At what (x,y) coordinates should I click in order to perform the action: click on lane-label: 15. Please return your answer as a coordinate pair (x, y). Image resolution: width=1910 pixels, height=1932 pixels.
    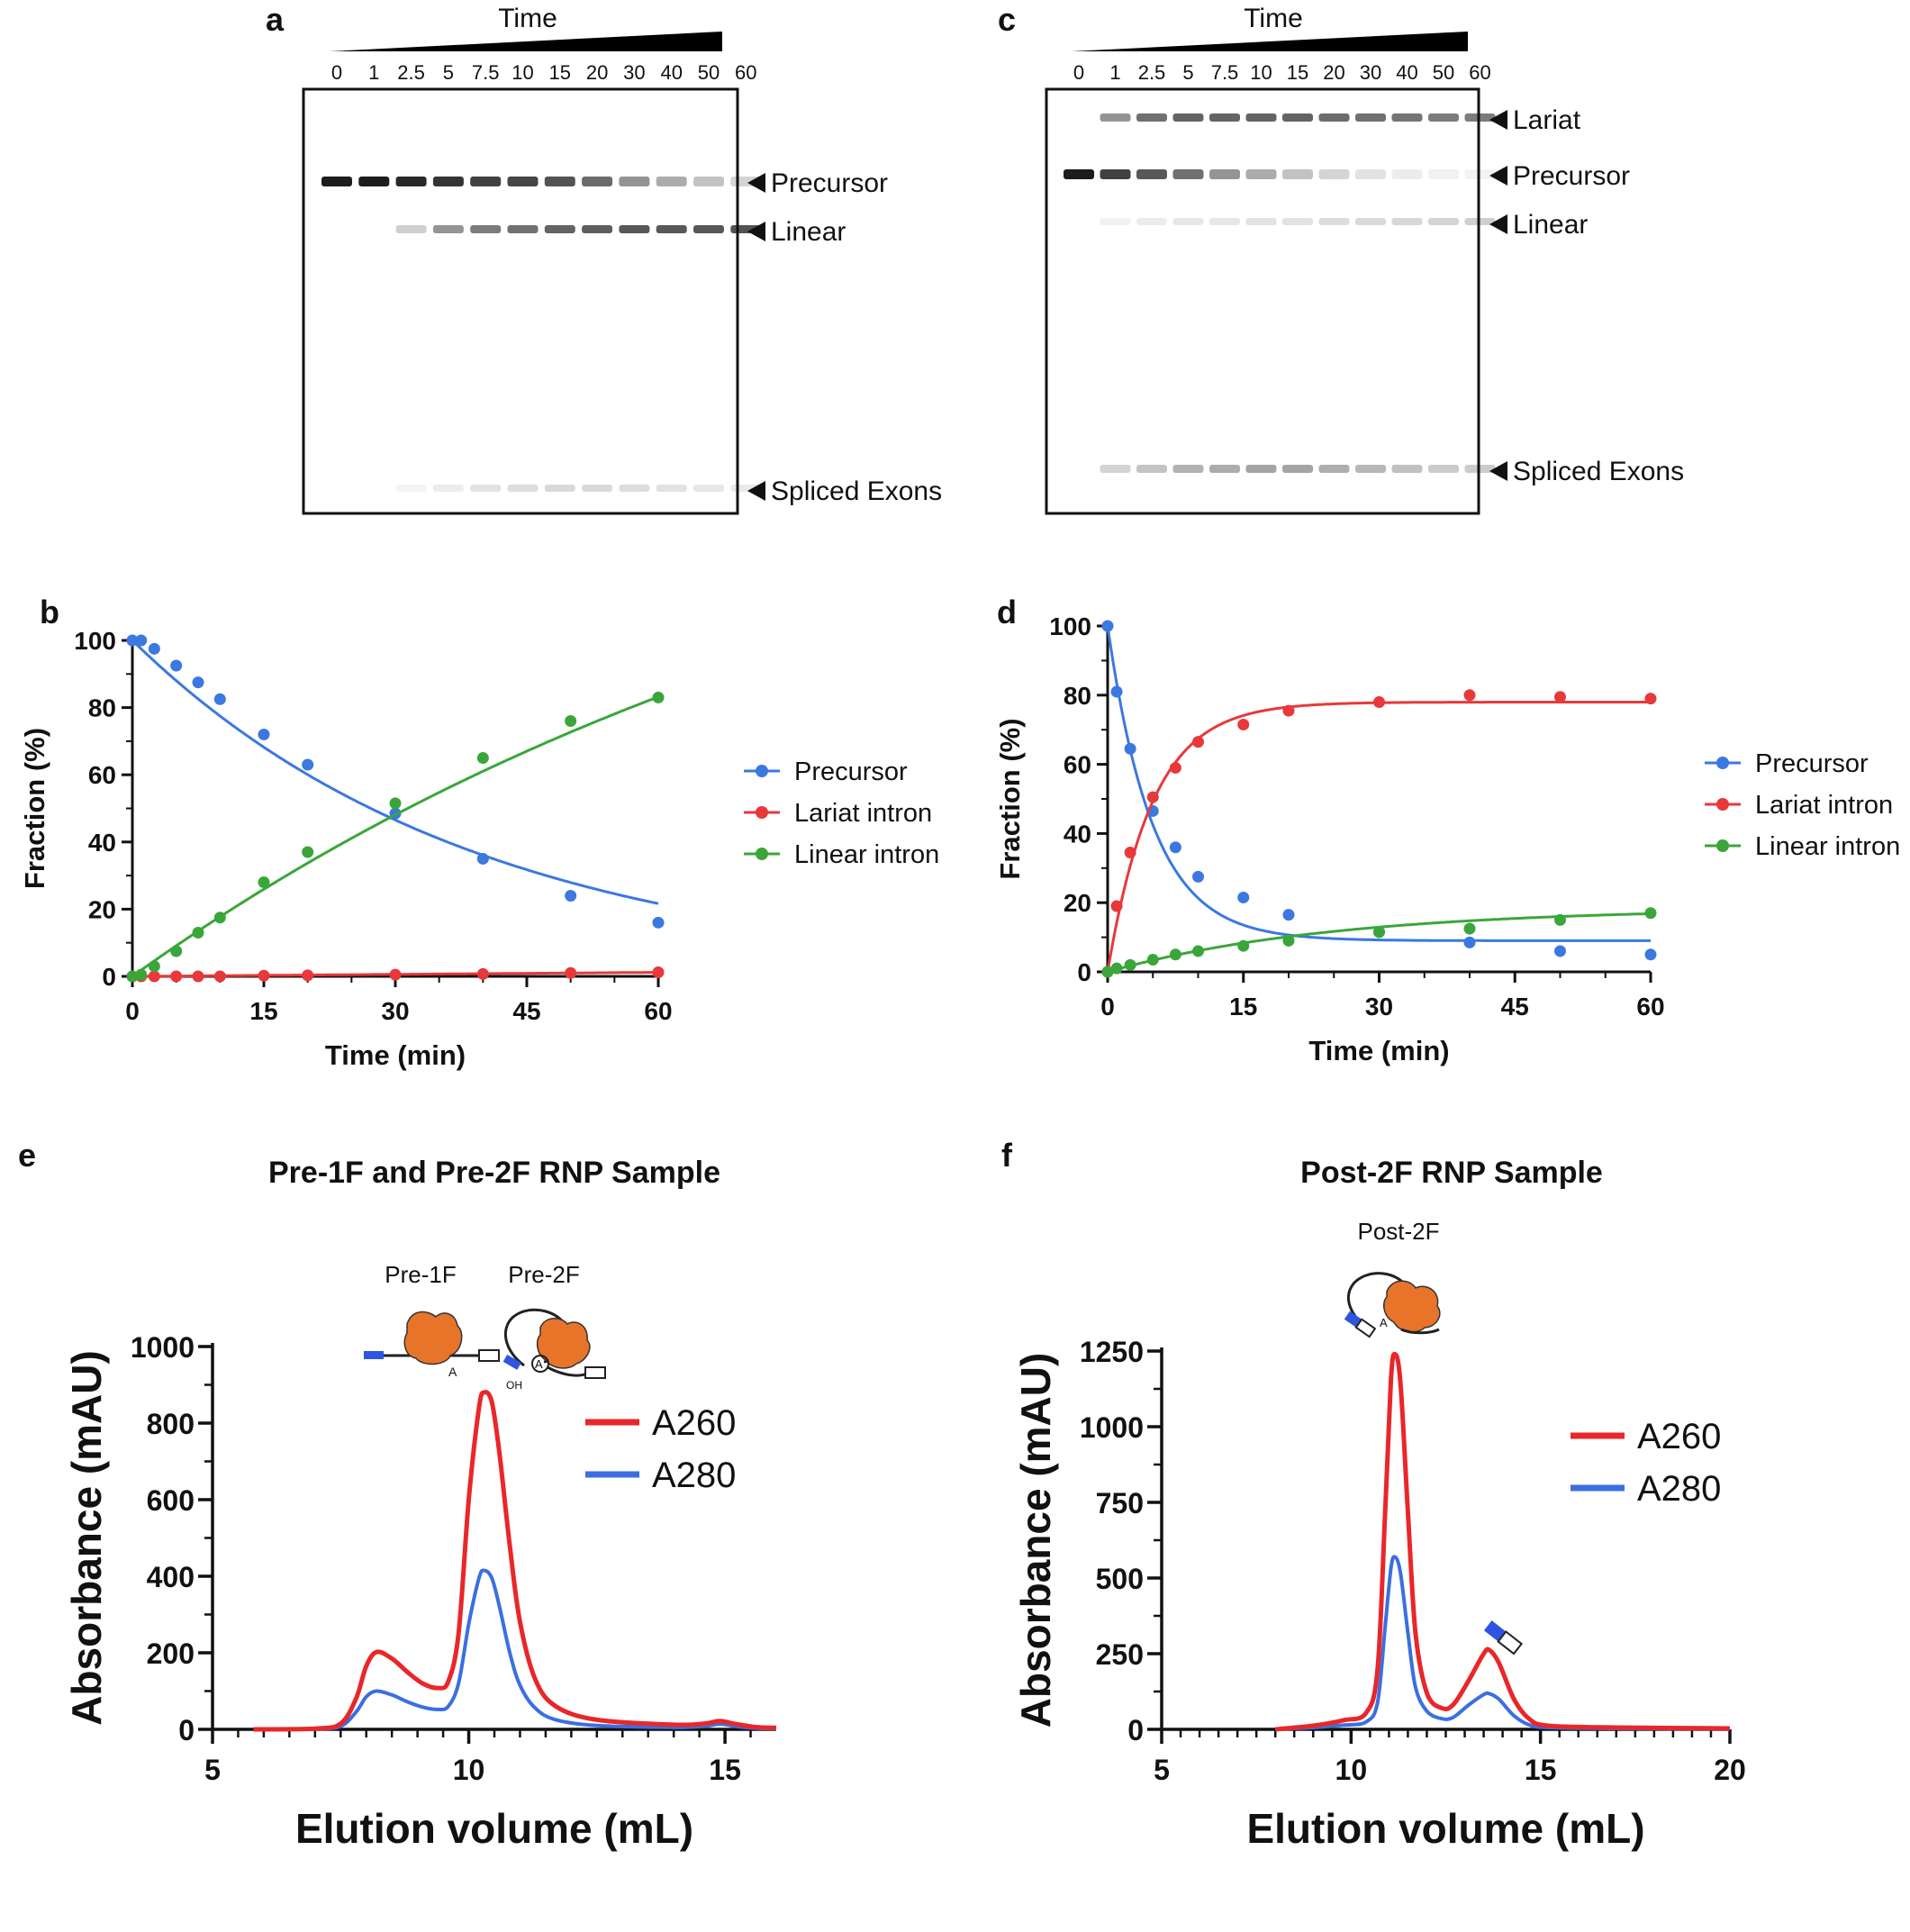
    Looking at the image, I should click on (1297, 72).